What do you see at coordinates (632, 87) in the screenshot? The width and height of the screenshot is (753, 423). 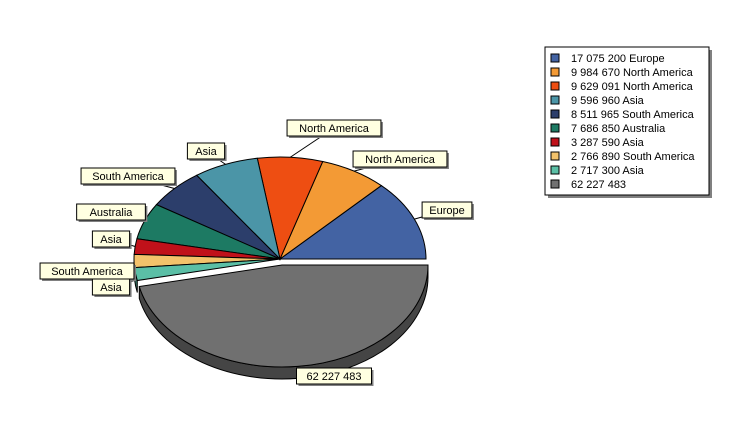 I see `legend-label: 9 629 091 North America` at bounding box center [632, 87].